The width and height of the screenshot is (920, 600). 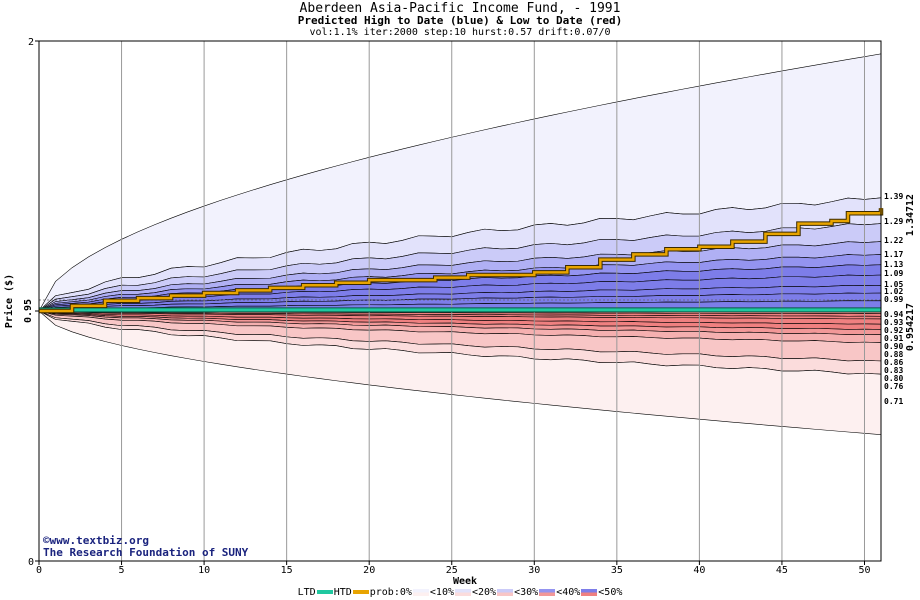 What do you see at coordinates (204, 570) in the screenshot?
I see `x-tick-label-10: 10` at bounding box center [204, 570].